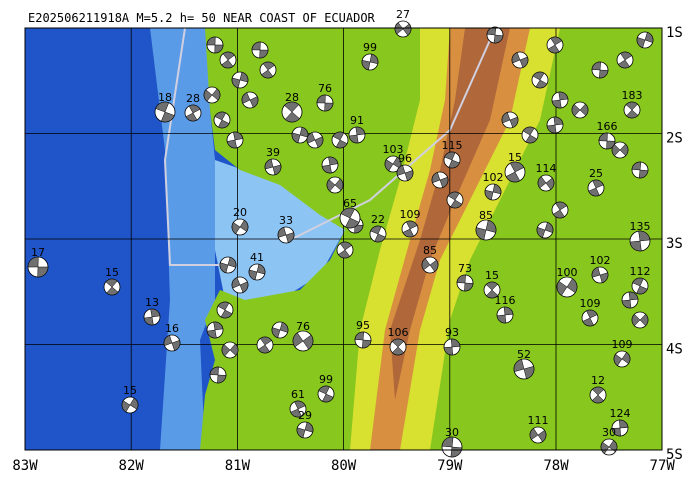 This screenshot has height=478, width=685. Describe the element at coordinates (132, 466) in the screenshot. I see `longitude-label: 82W` at that location.